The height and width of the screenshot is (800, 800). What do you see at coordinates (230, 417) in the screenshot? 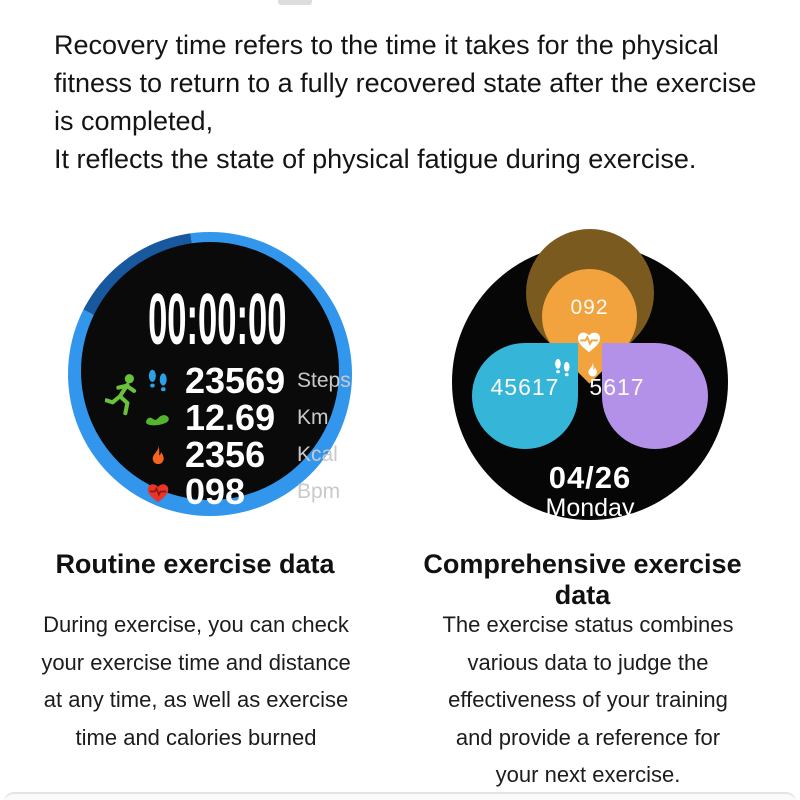
I see `metric-value: 12.69` at bounding box center [230, 417].